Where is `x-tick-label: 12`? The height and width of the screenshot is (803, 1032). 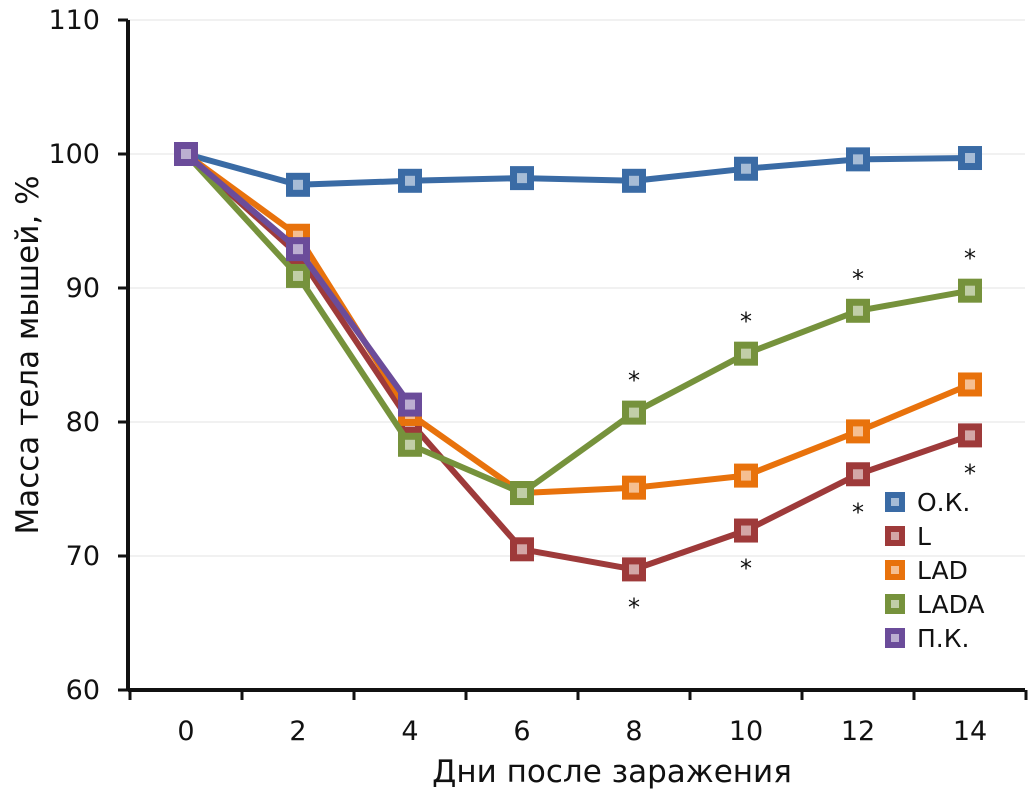 x-tick-label: 12 is located at coordinates (858, 731).